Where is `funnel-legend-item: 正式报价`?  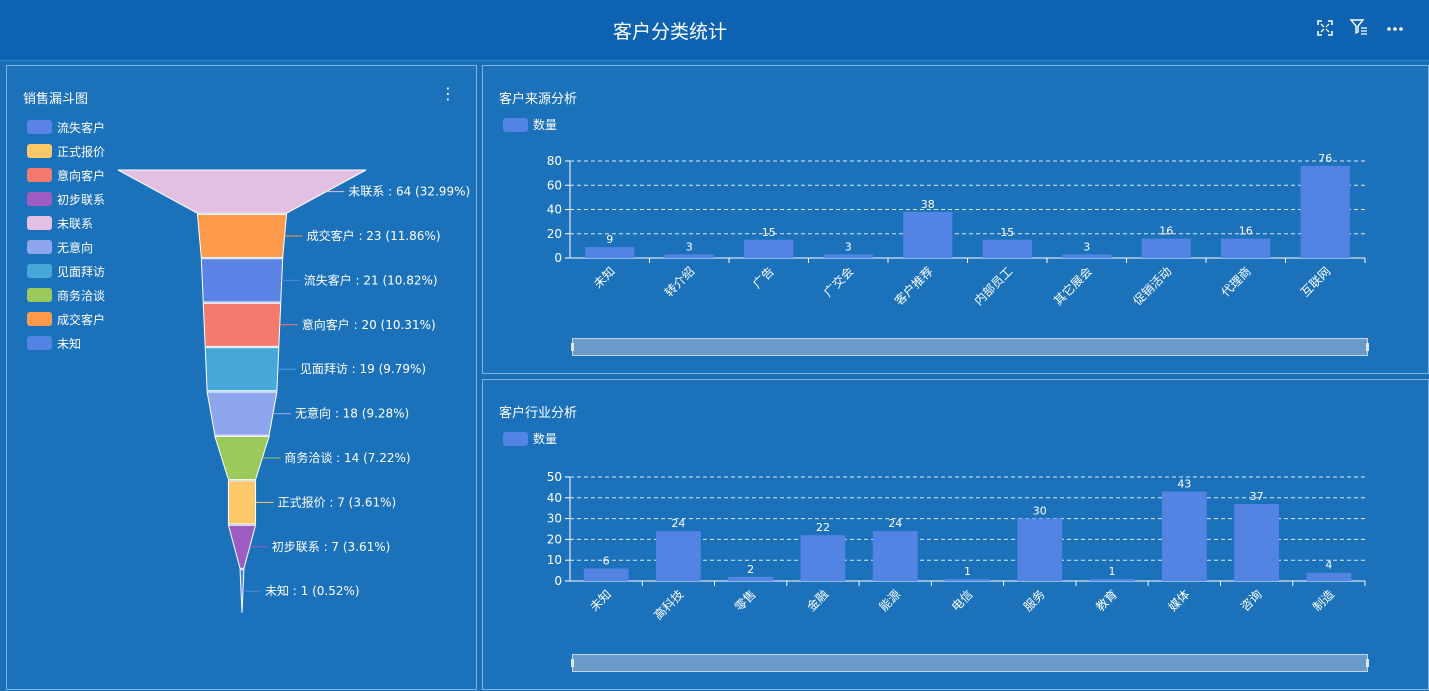 funnel-legend-item: 正式报价 is located at coordinates (66, 151).